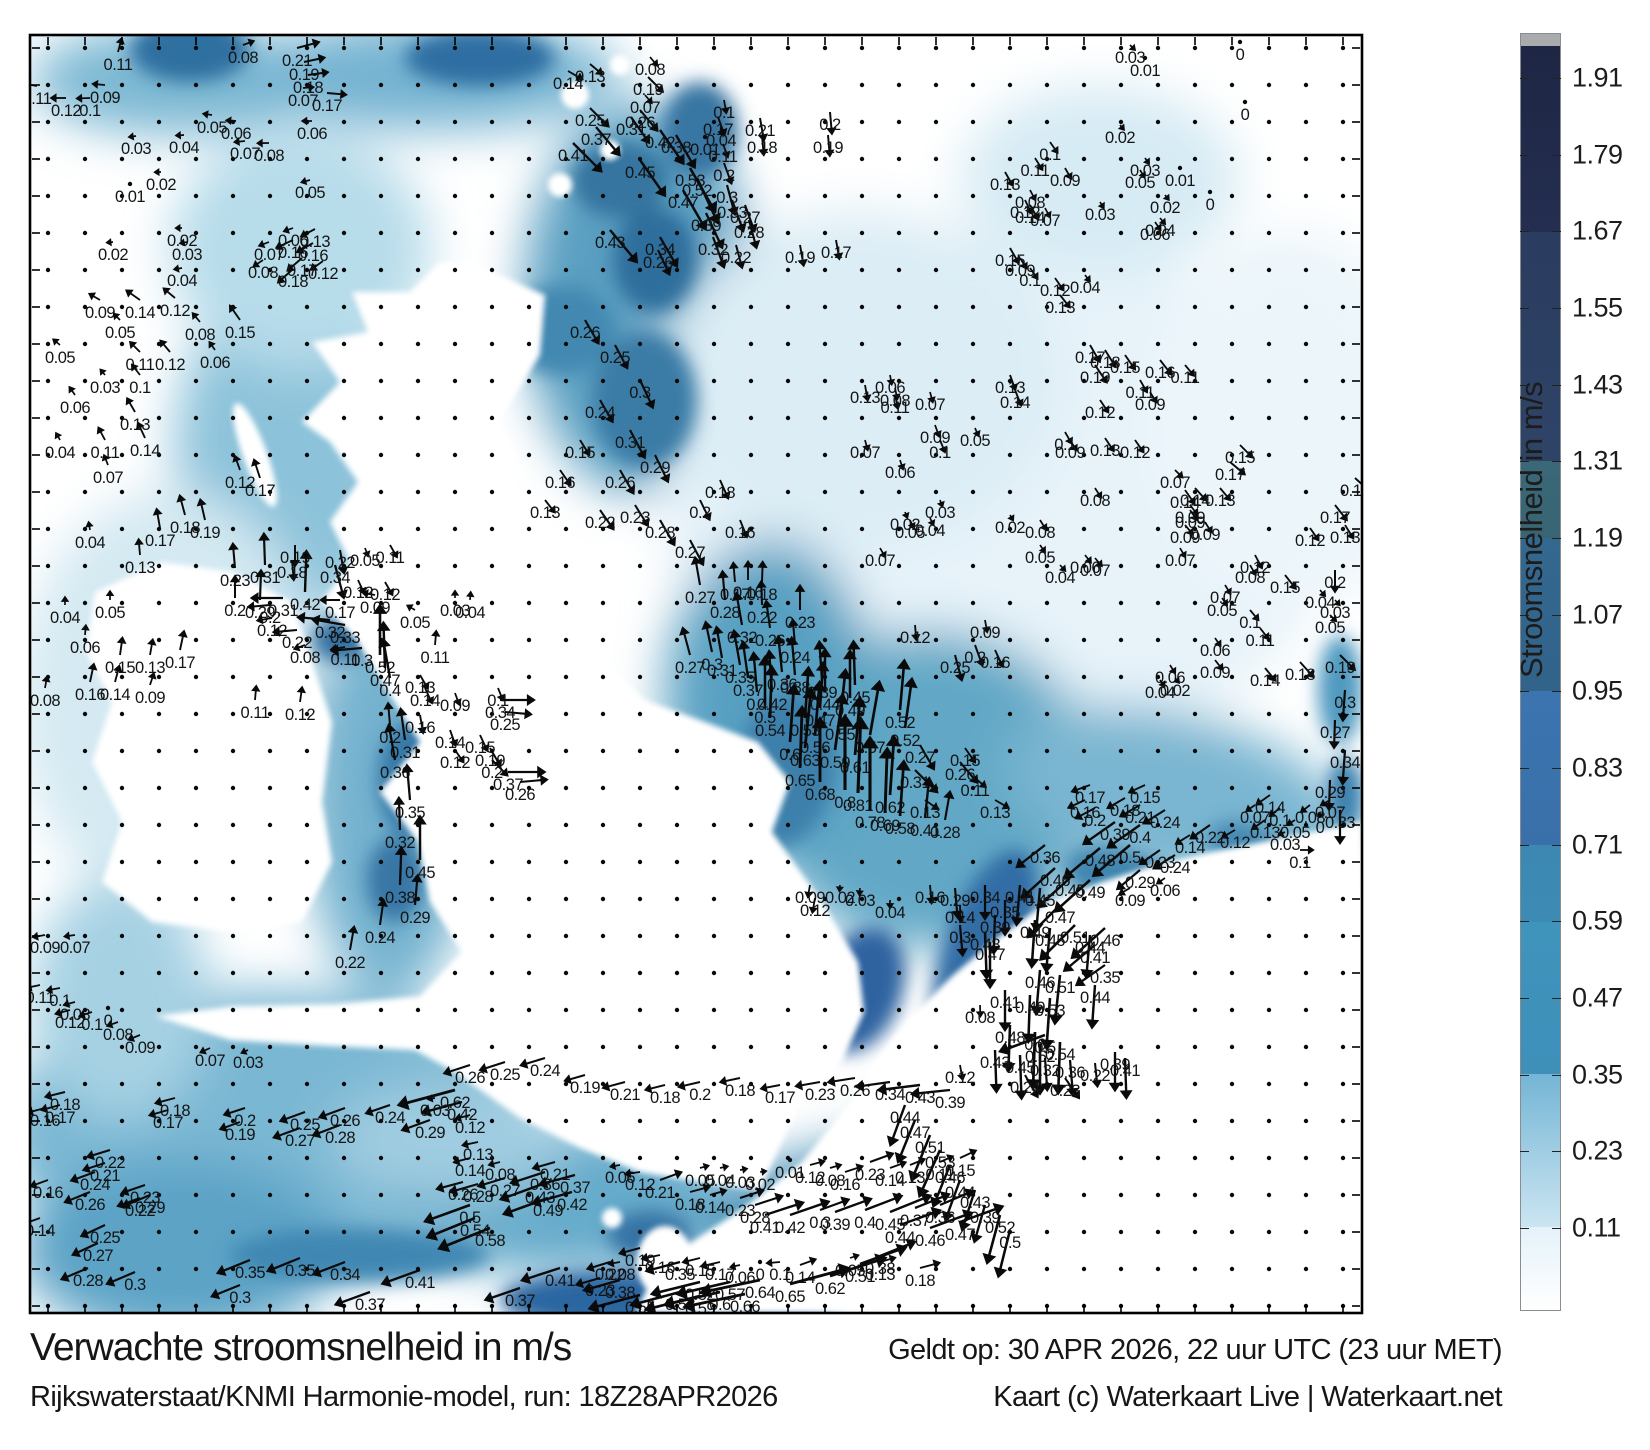 The width and height of the screenshot is (1650, 1450). What do you see at coordinates (335, 630) in the screenshot?
I see `current-vector: 0.33` at bounding box center [335, 630].